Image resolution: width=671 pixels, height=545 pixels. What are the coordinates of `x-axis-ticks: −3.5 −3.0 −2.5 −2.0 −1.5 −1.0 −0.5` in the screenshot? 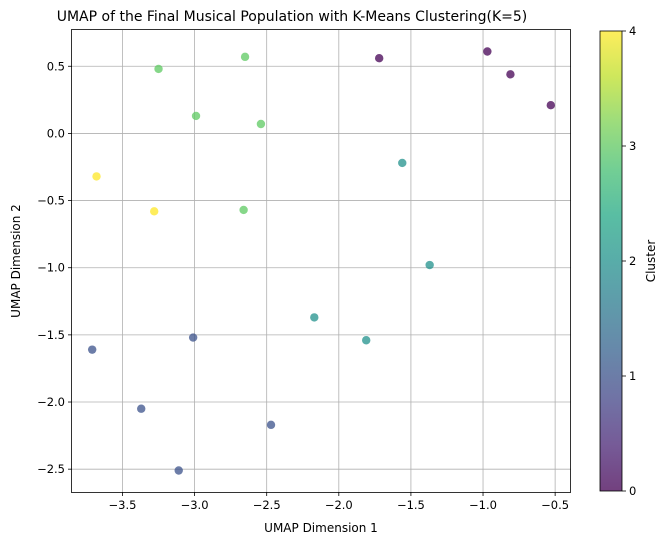 It's located at (339, 502).